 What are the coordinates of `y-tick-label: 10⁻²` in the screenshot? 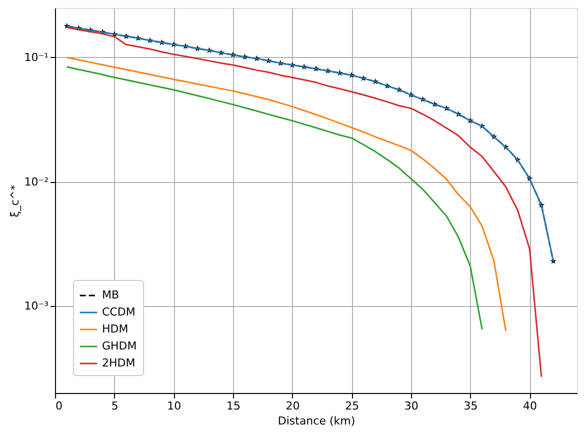 It's located at (36, 181).